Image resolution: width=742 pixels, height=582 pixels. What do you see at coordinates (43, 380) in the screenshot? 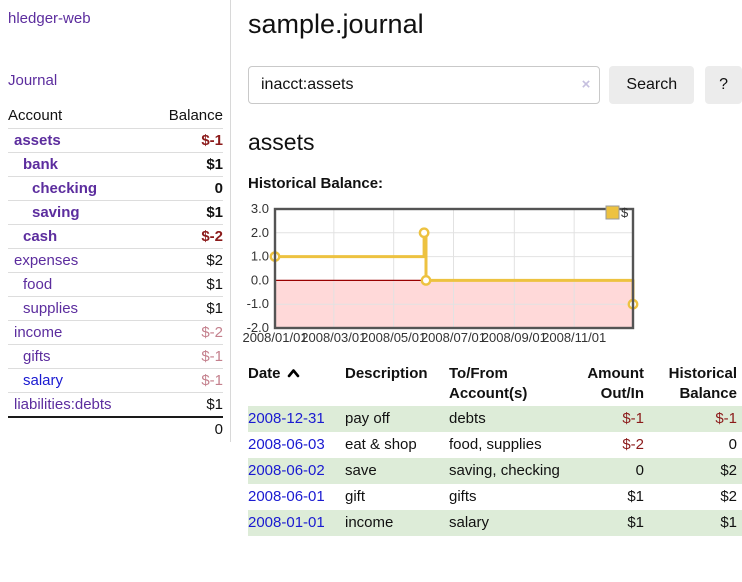
I see `account-link: salary` at bounding box center [43, 380].